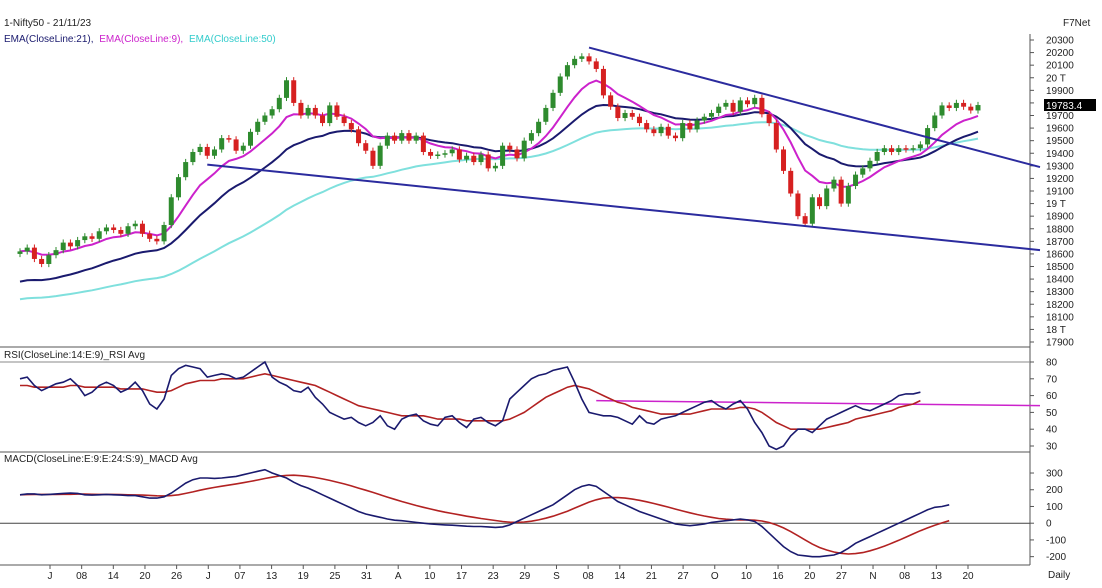 The width and height of the screenshot is (1102, 588). What do you see at coordinates (304, 576) in the screenshot?
I see `x-tick-label: 19` at bounding box center [304, 576].